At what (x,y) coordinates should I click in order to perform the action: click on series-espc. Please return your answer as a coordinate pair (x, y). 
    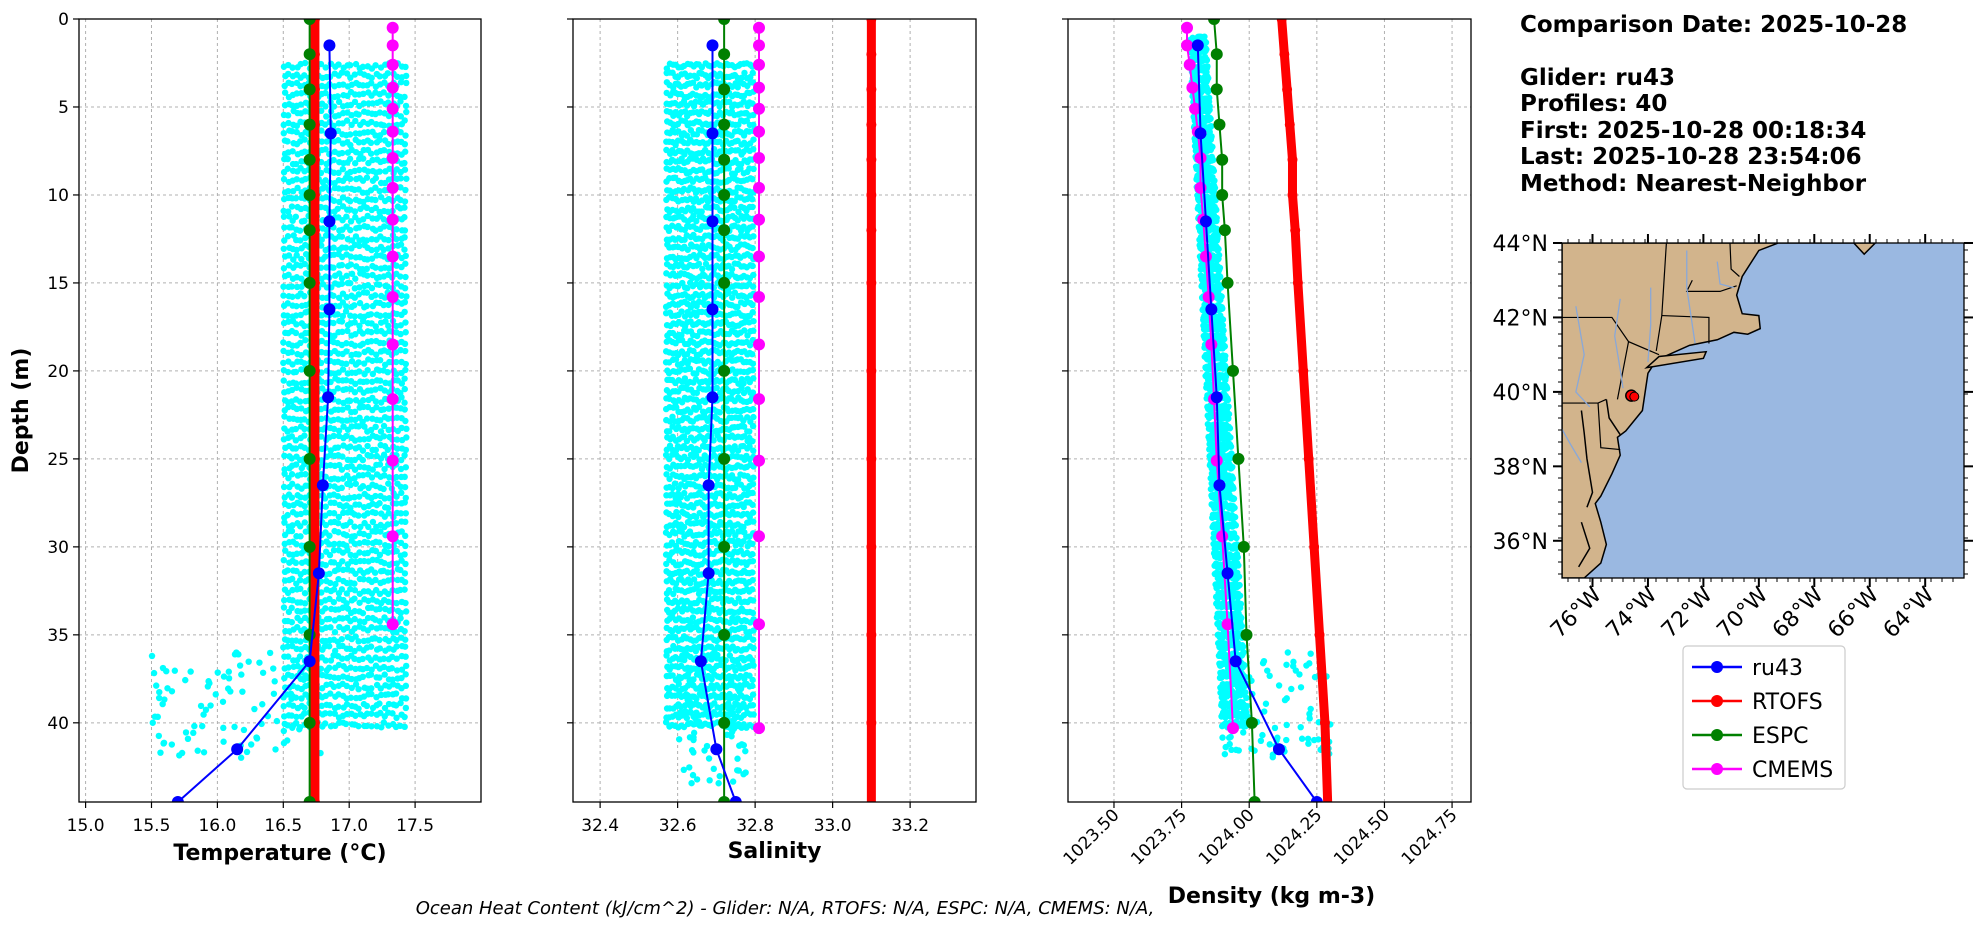
    Looking at the image, I should click on (724, 410).